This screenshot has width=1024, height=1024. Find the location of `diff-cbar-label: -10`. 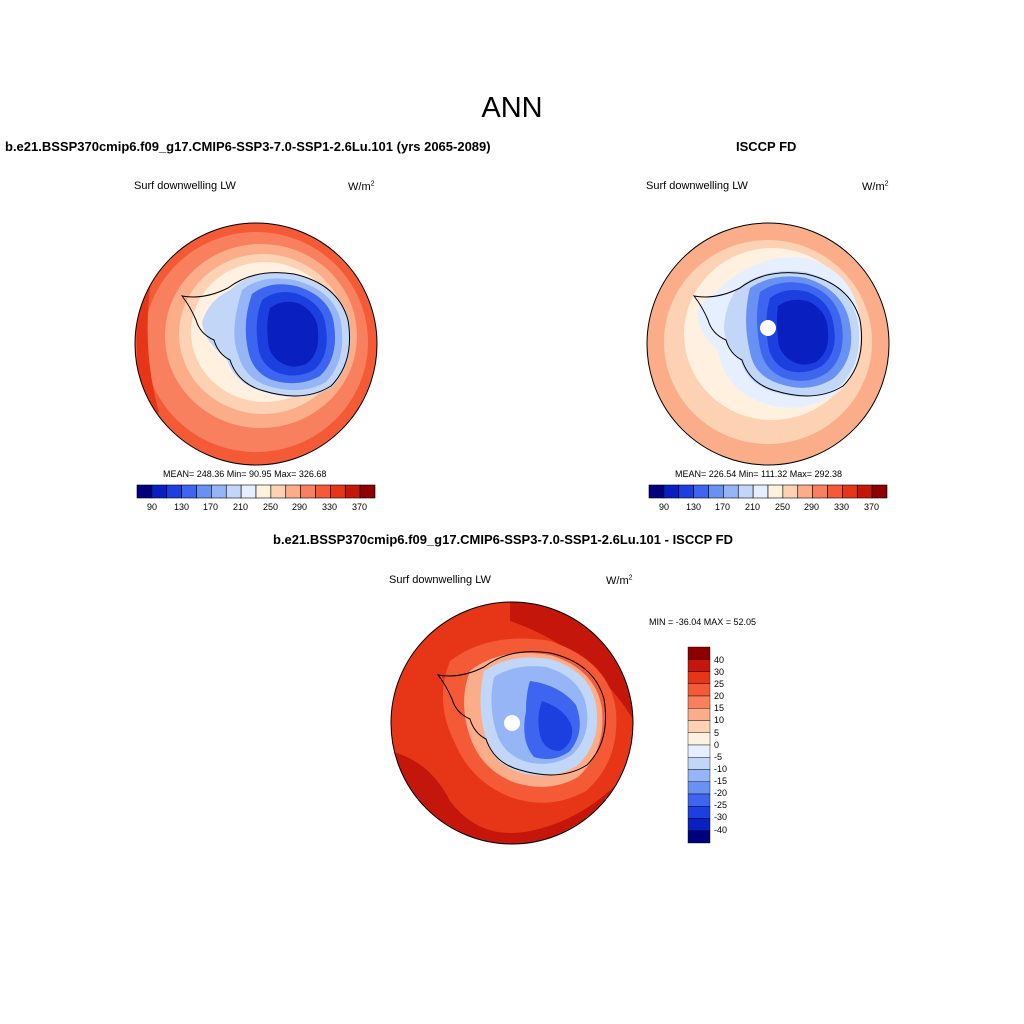

diff-cbar-label: -10 is located at coordinates (721, 769).